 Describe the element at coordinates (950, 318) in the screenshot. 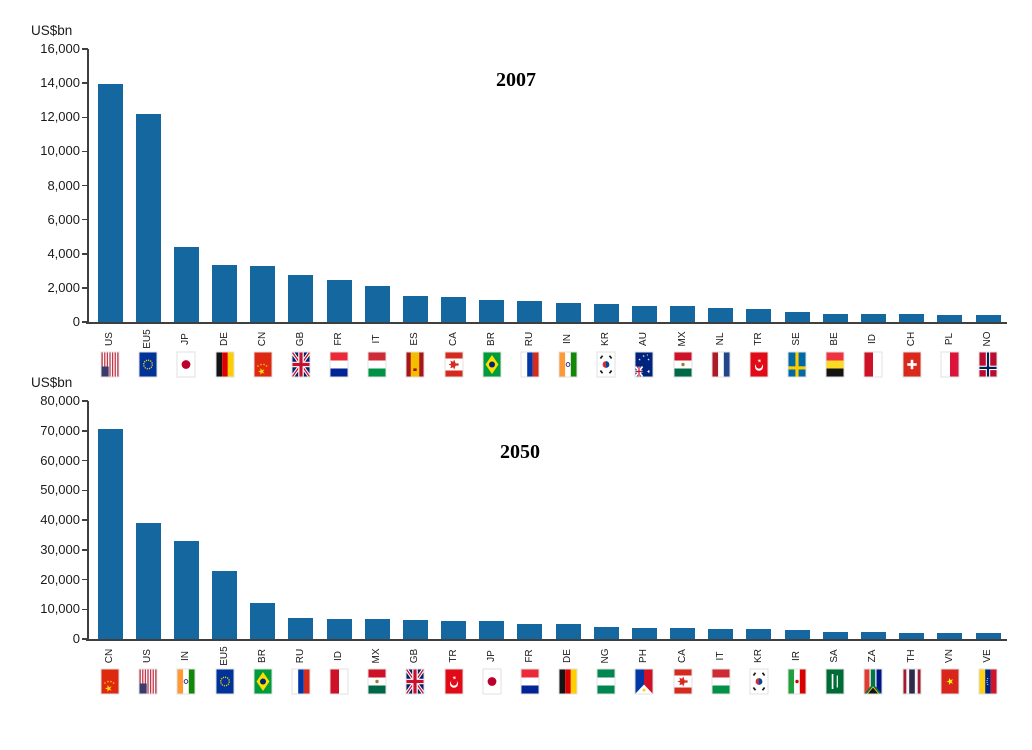

I see `bar-pl` at that location.